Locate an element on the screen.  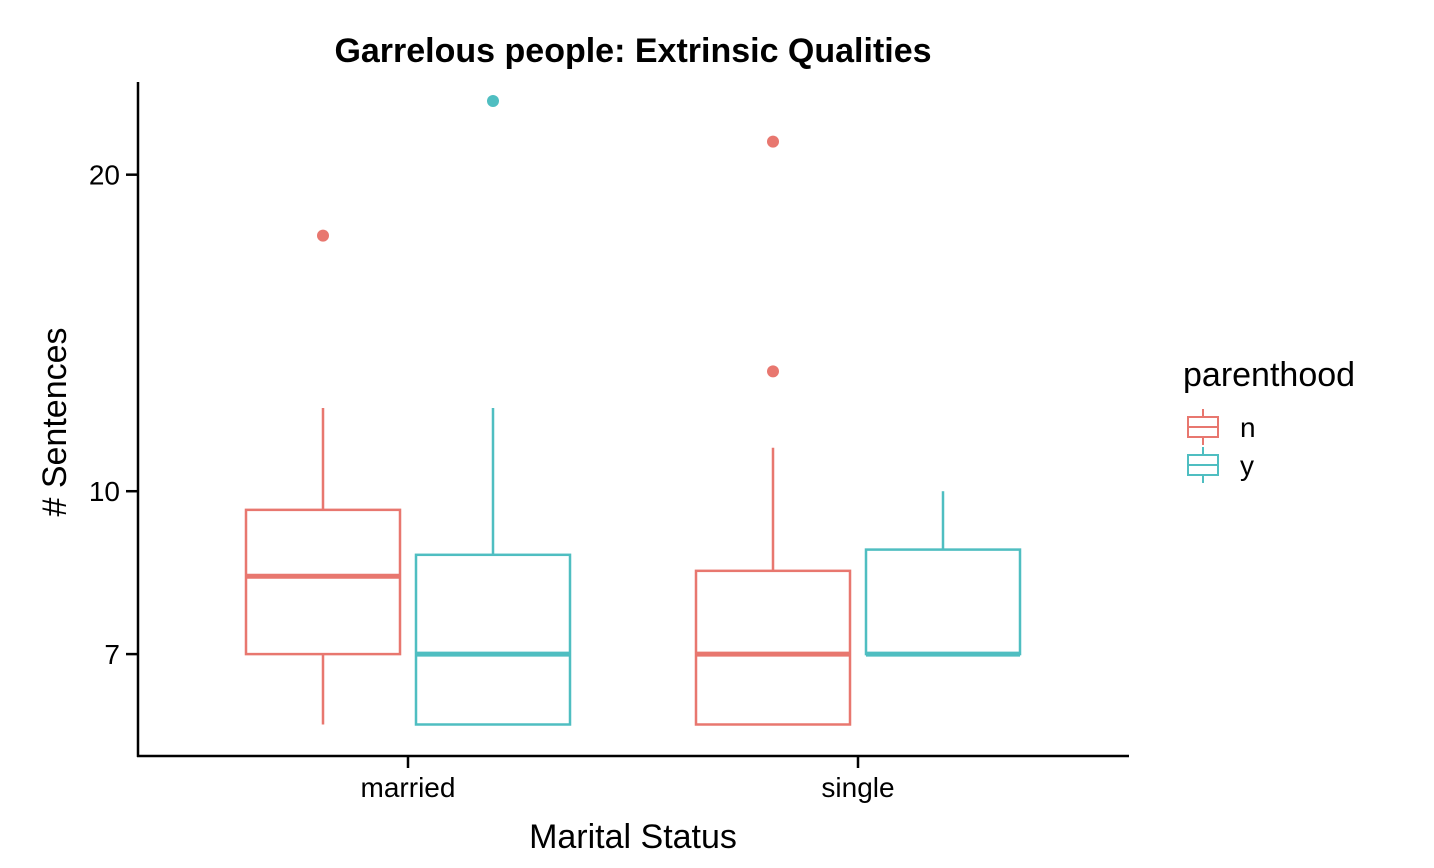
legend-title: parenthood is located at coordinates (1269, 375).